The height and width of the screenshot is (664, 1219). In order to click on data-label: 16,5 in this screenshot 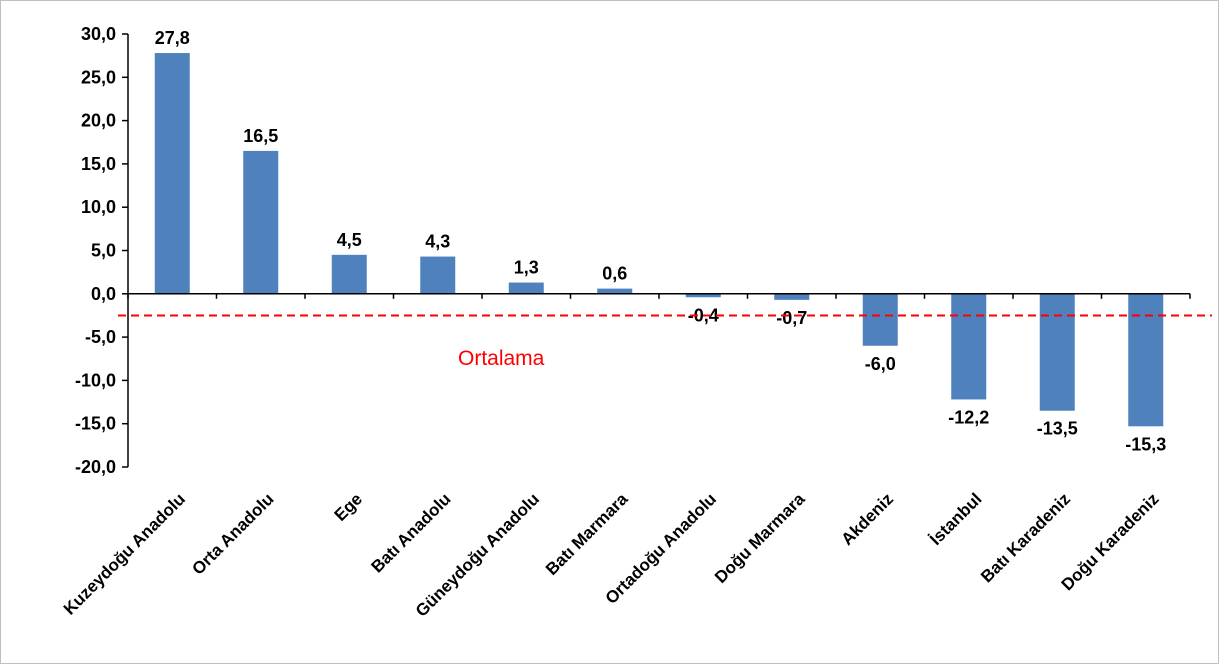, I will do `click(260, 136)`.